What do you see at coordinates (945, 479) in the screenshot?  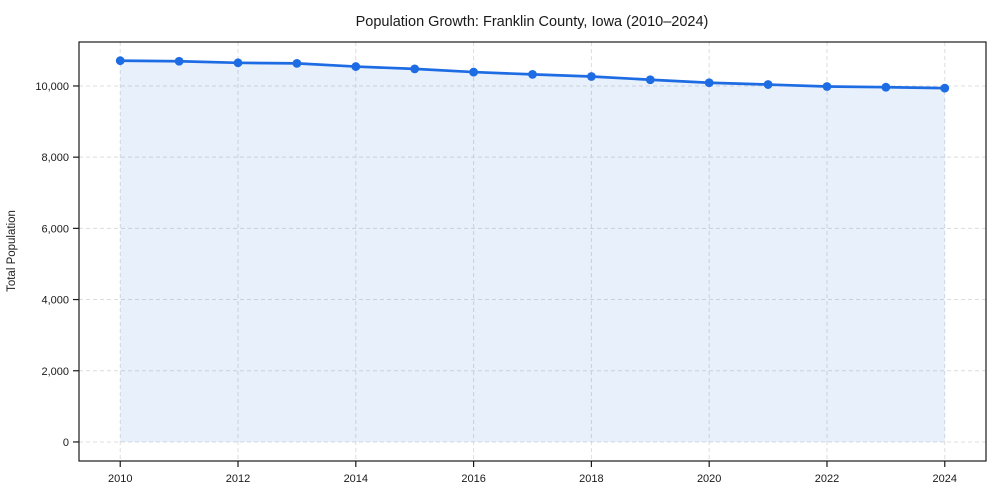 I see `x-tick-label: 2024` at bounding box center [945, 479].